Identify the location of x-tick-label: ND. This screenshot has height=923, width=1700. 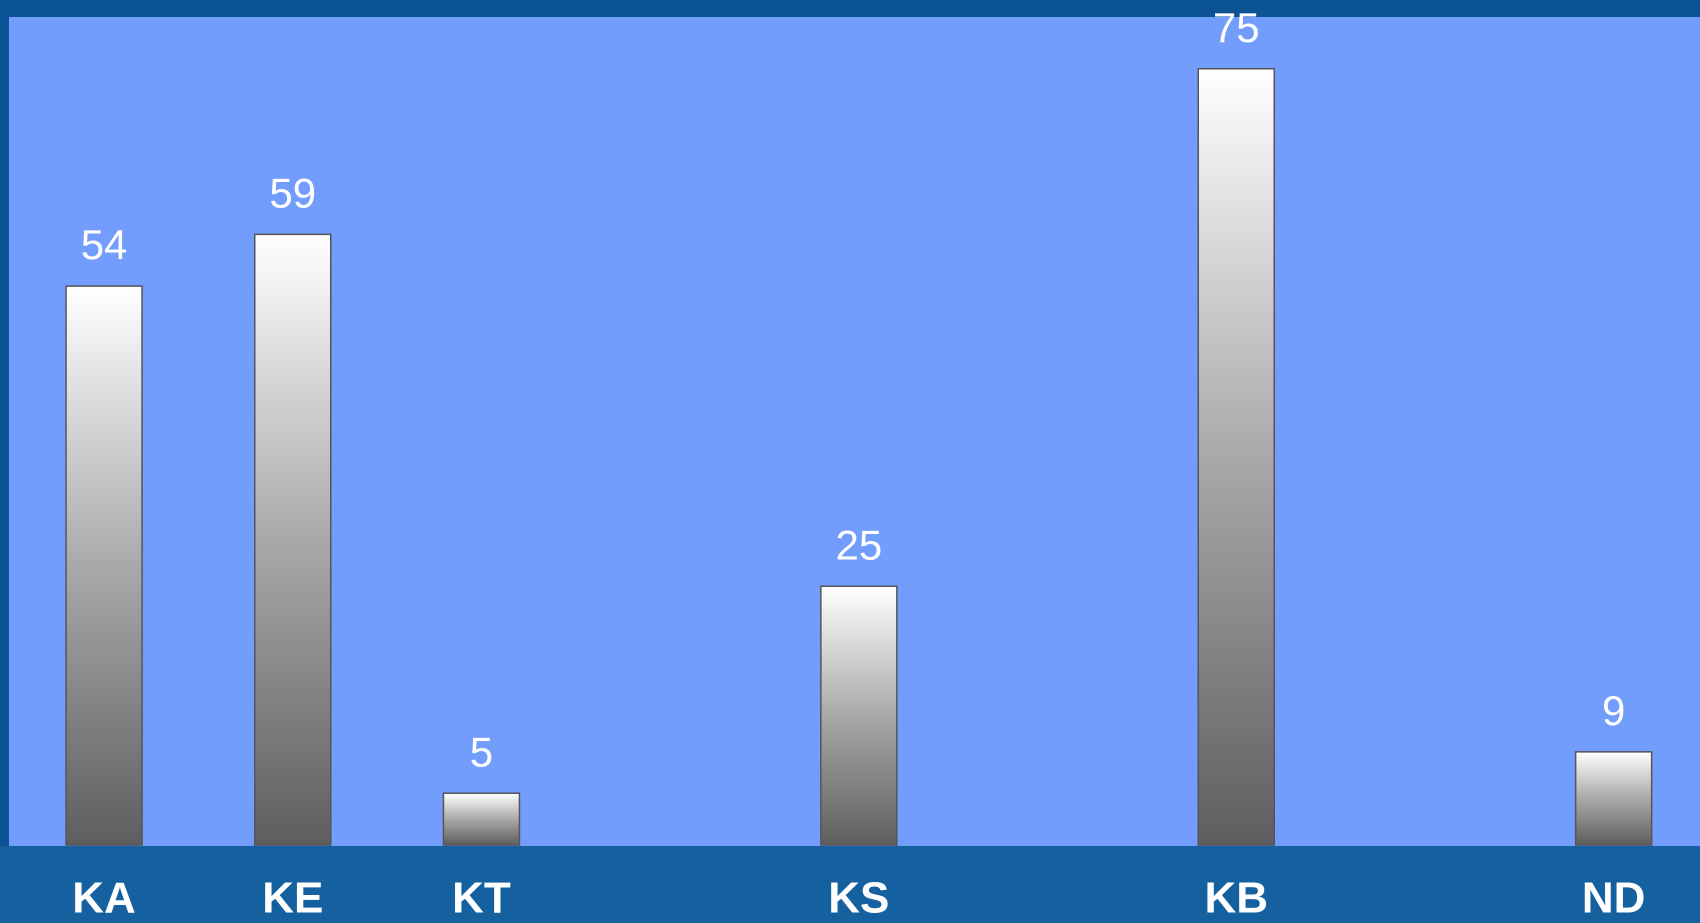
(1614, 898).